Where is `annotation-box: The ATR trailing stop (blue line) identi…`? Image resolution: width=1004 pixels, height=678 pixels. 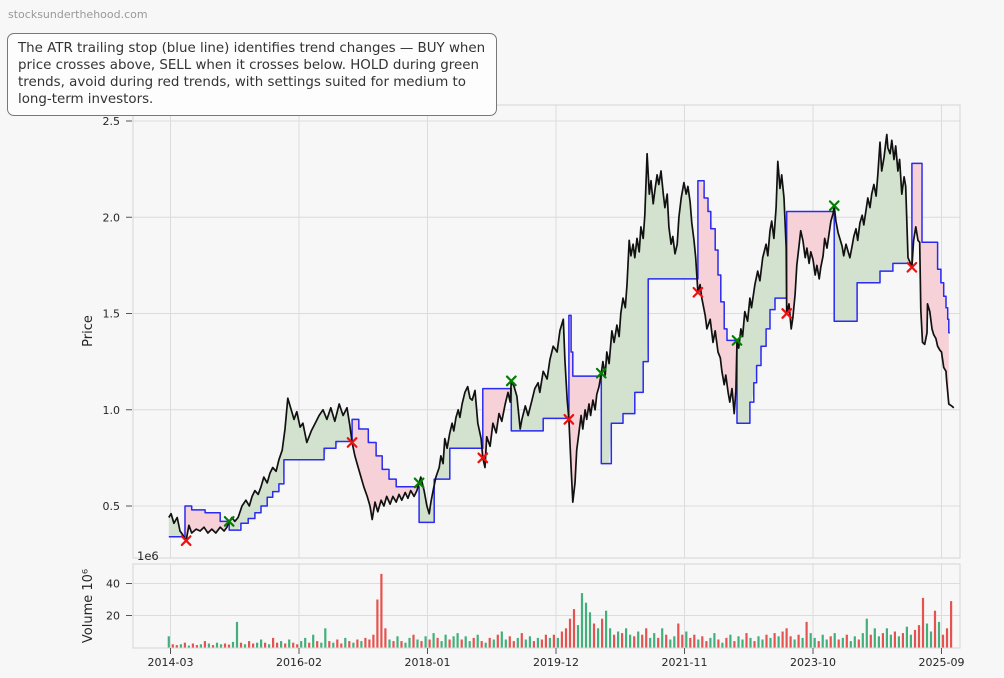 annotation-box: The ATR trailing stop (blue line) identi… is located at coordinates (252, 75).